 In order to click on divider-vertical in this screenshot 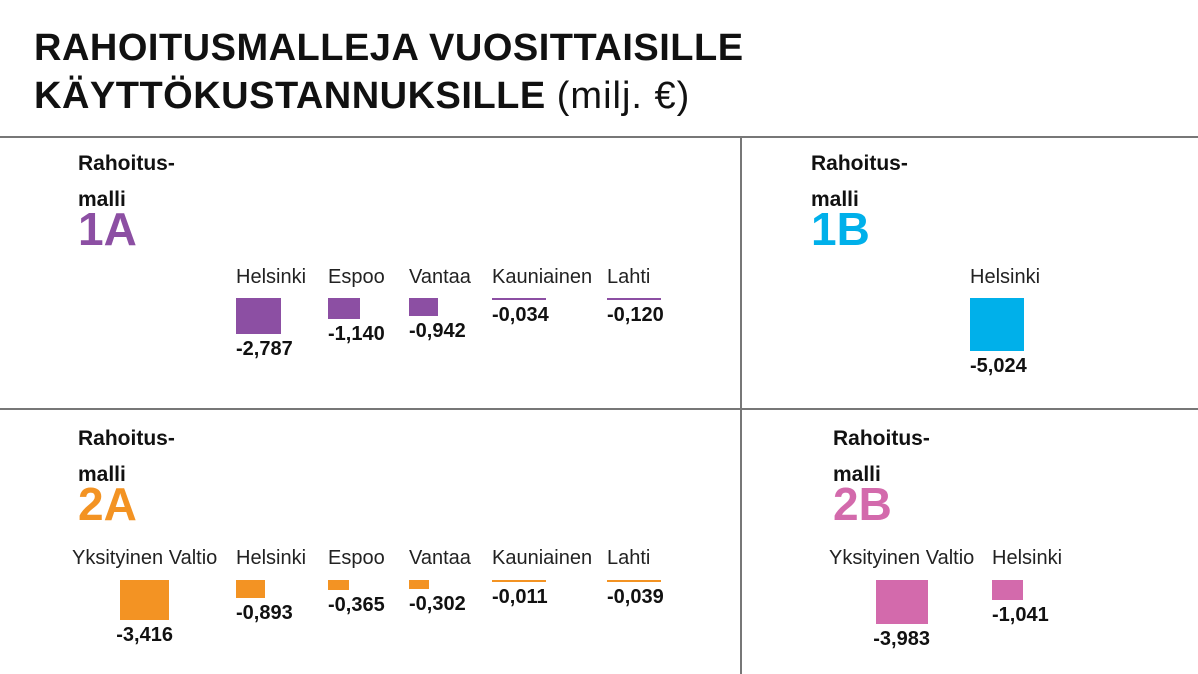, I will do `click(741, 405)`.